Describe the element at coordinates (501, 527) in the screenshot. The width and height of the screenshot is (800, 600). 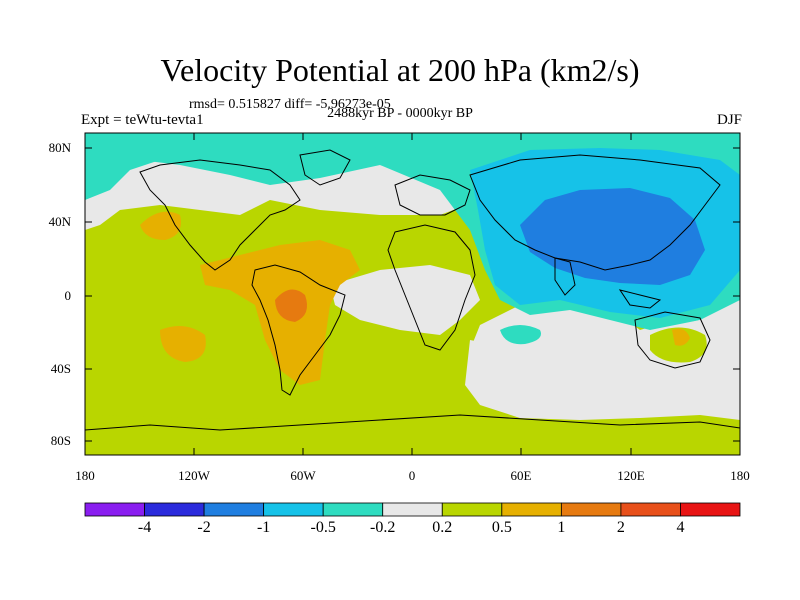
I see `colorbar-label: 0.5` at that location.